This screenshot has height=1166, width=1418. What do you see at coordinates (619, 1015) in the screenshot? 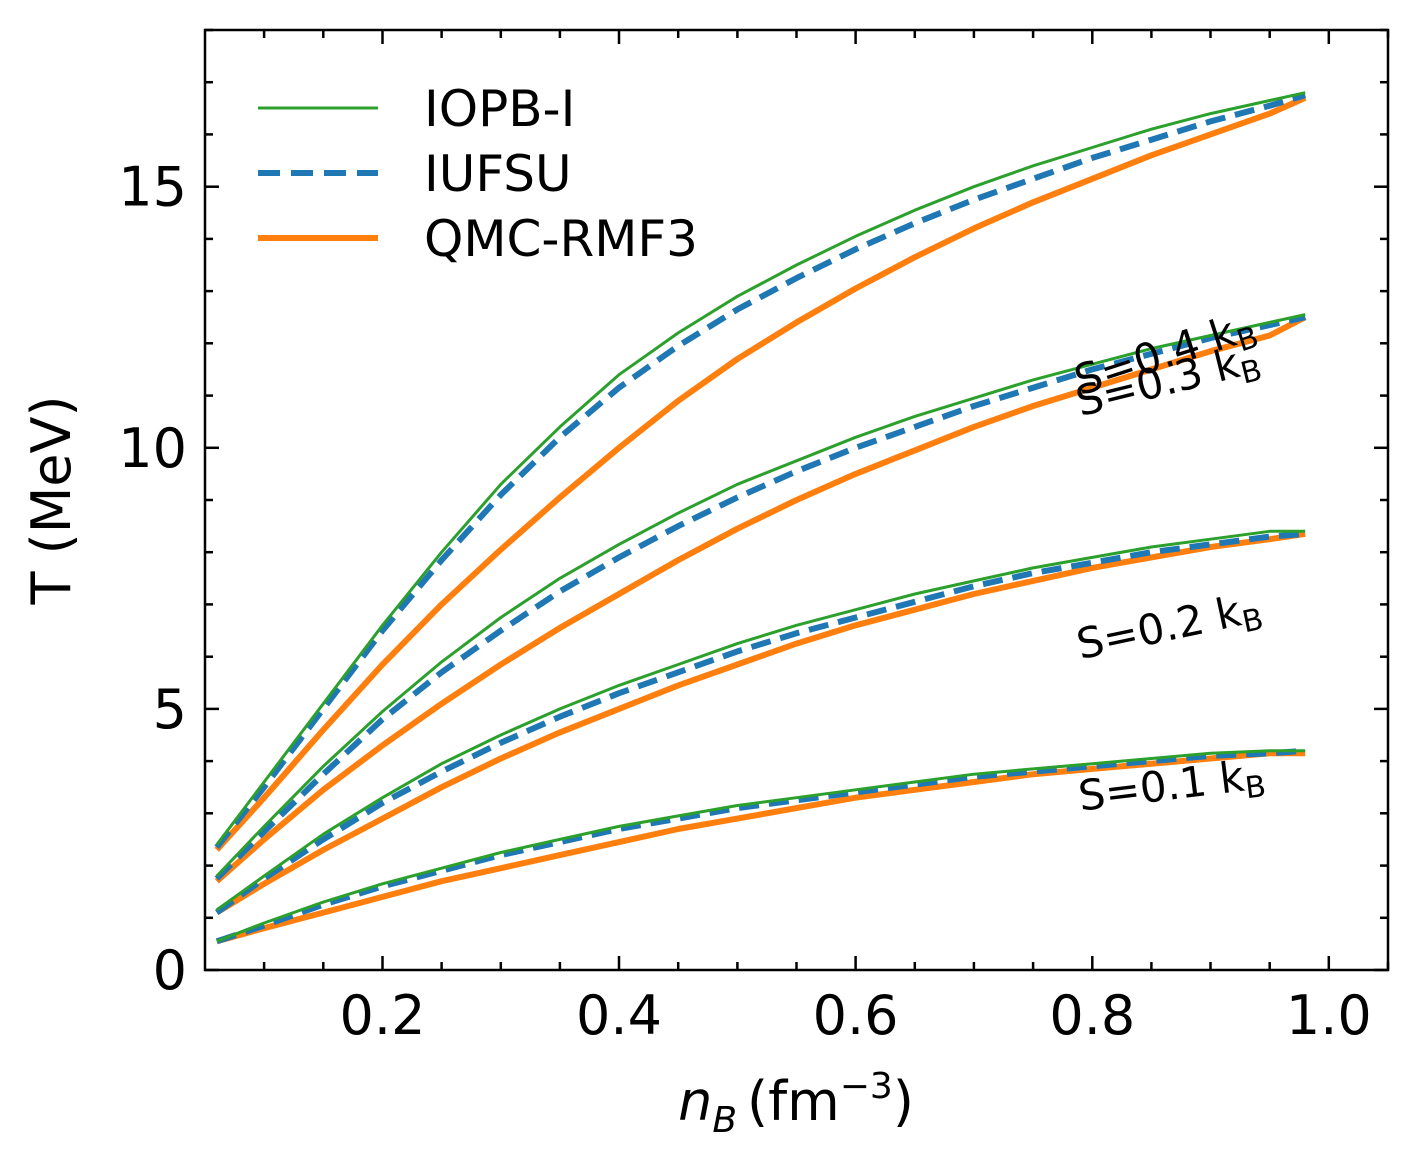
I see `x-tick-label: 0.4` at bounding box center [619, 1015].